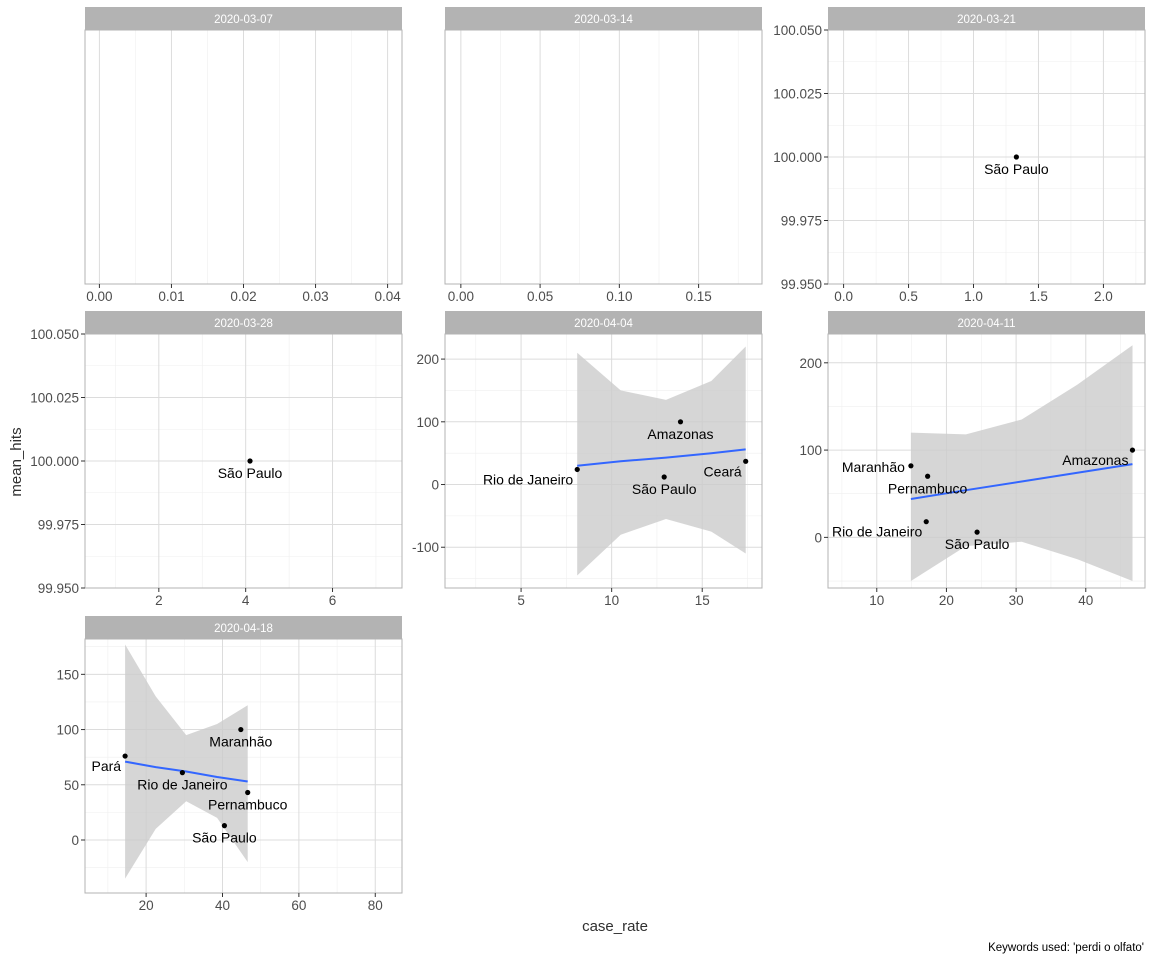  What do you see at coordinates (797, 30) in the screenshot?
I see `y-tick-label: 100.050` at bounding box center [797, 30].